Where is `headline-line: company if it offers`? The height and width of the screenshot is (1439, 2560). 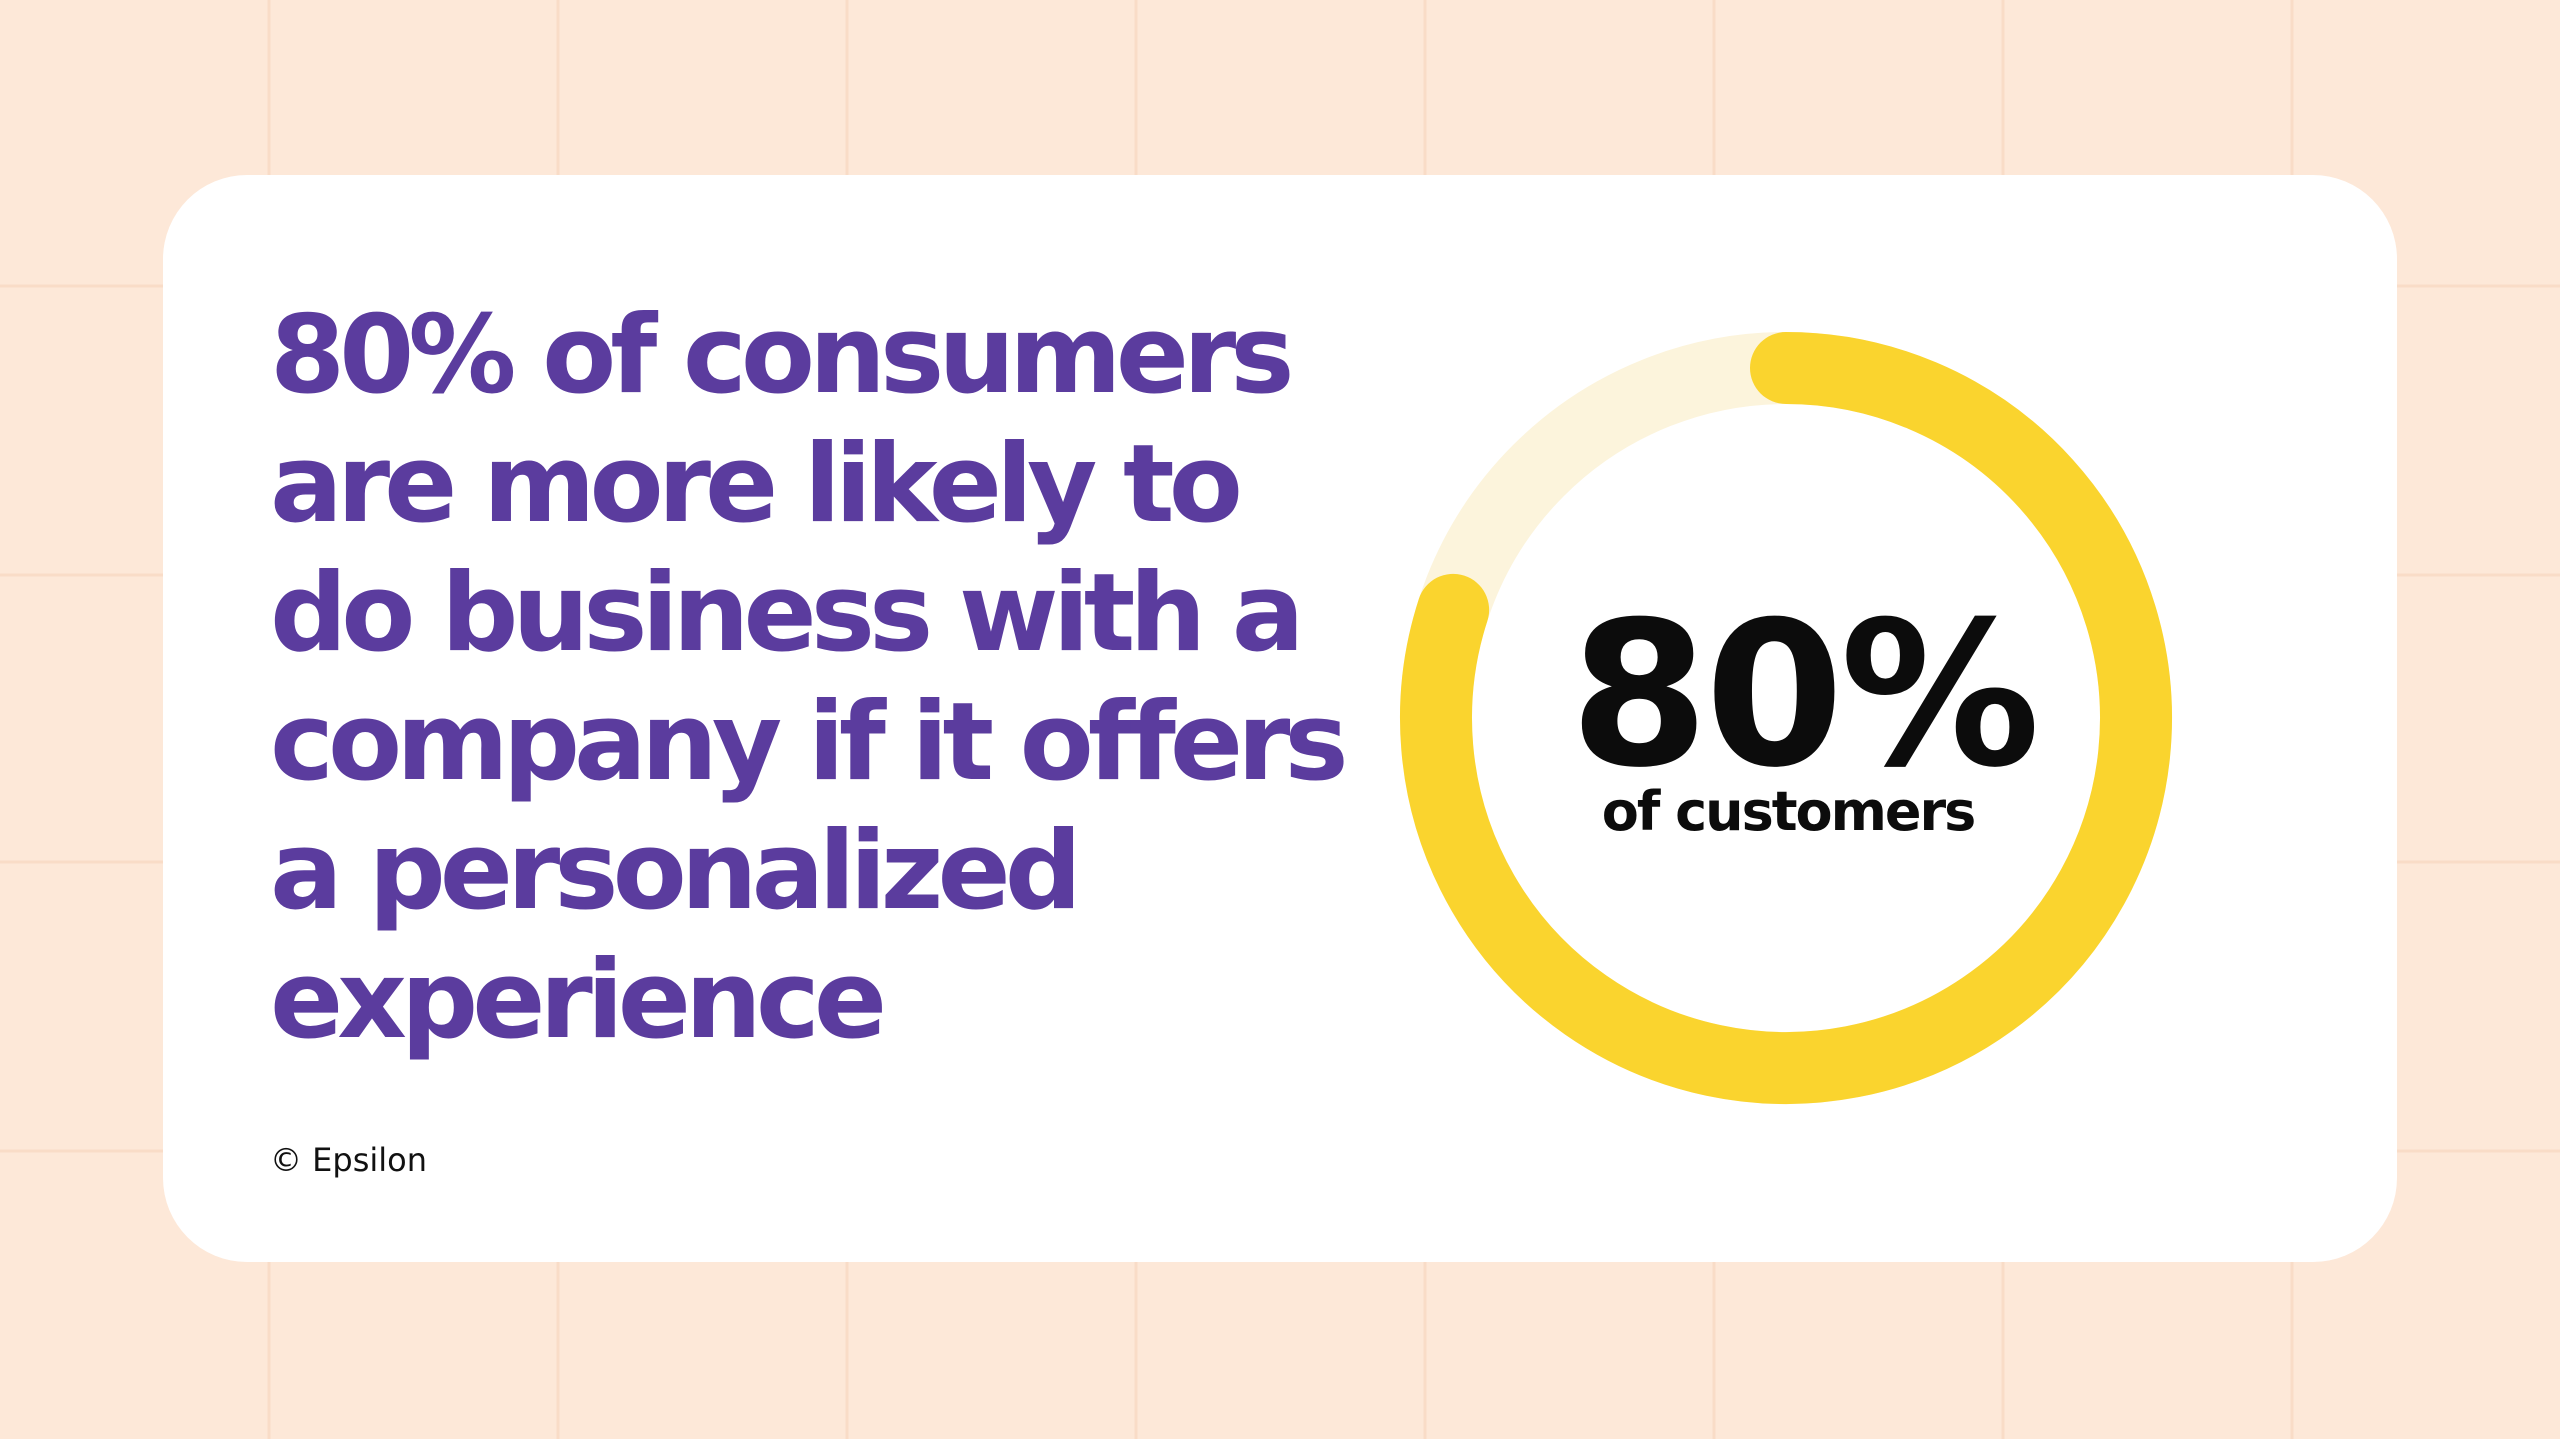
headline-line: company if it offers is located at coordinates (807, 742).